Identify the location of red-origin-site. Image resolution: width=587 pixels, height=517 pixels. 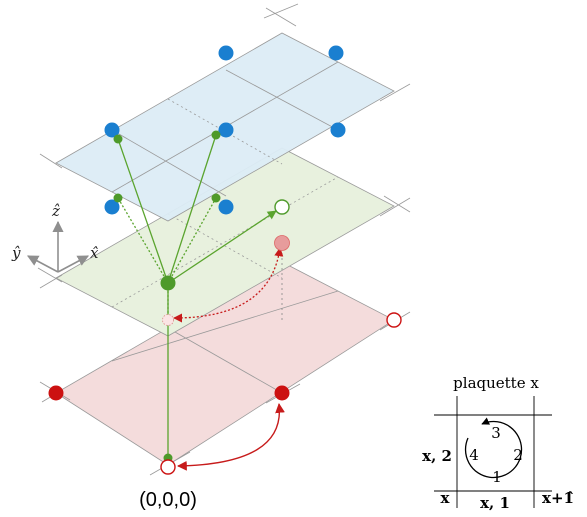
(168, 467).